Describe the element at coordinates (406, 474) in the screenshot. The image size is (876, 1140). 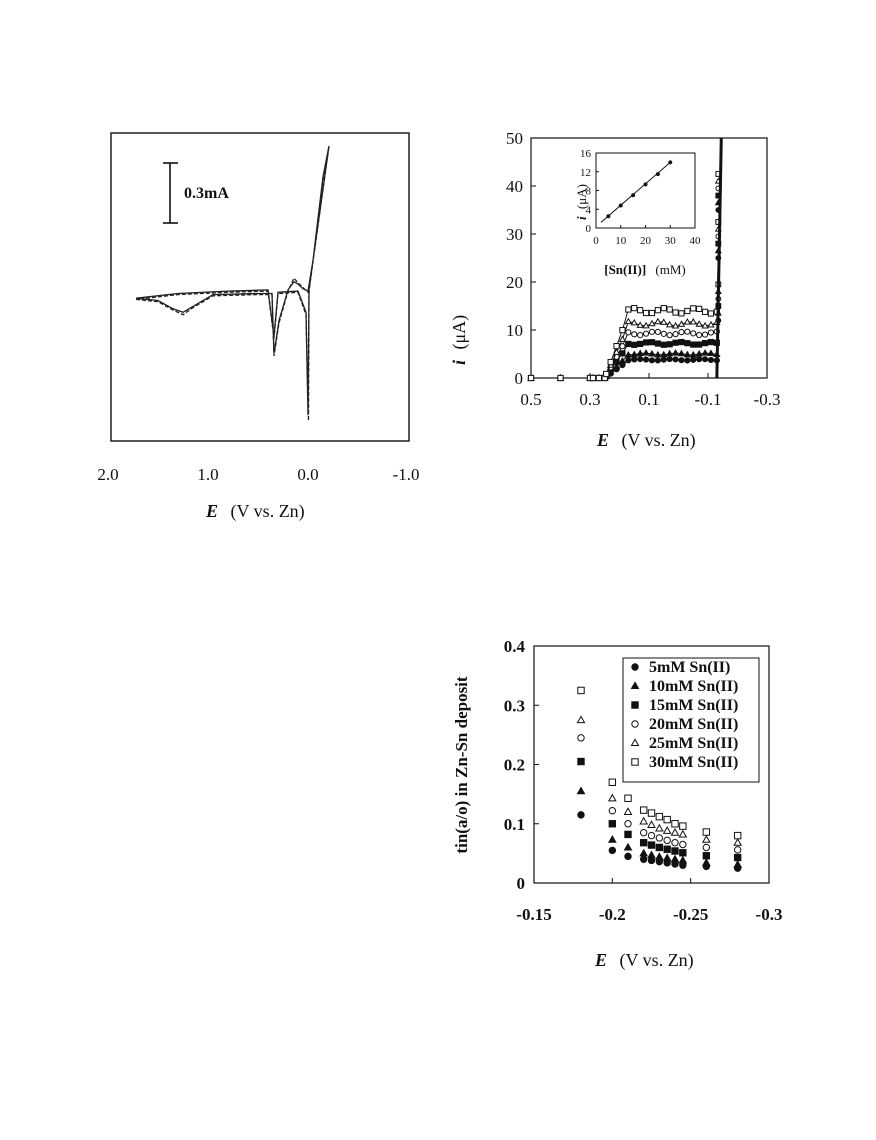
I see `cv-xtick-label: -1.0` at that location.